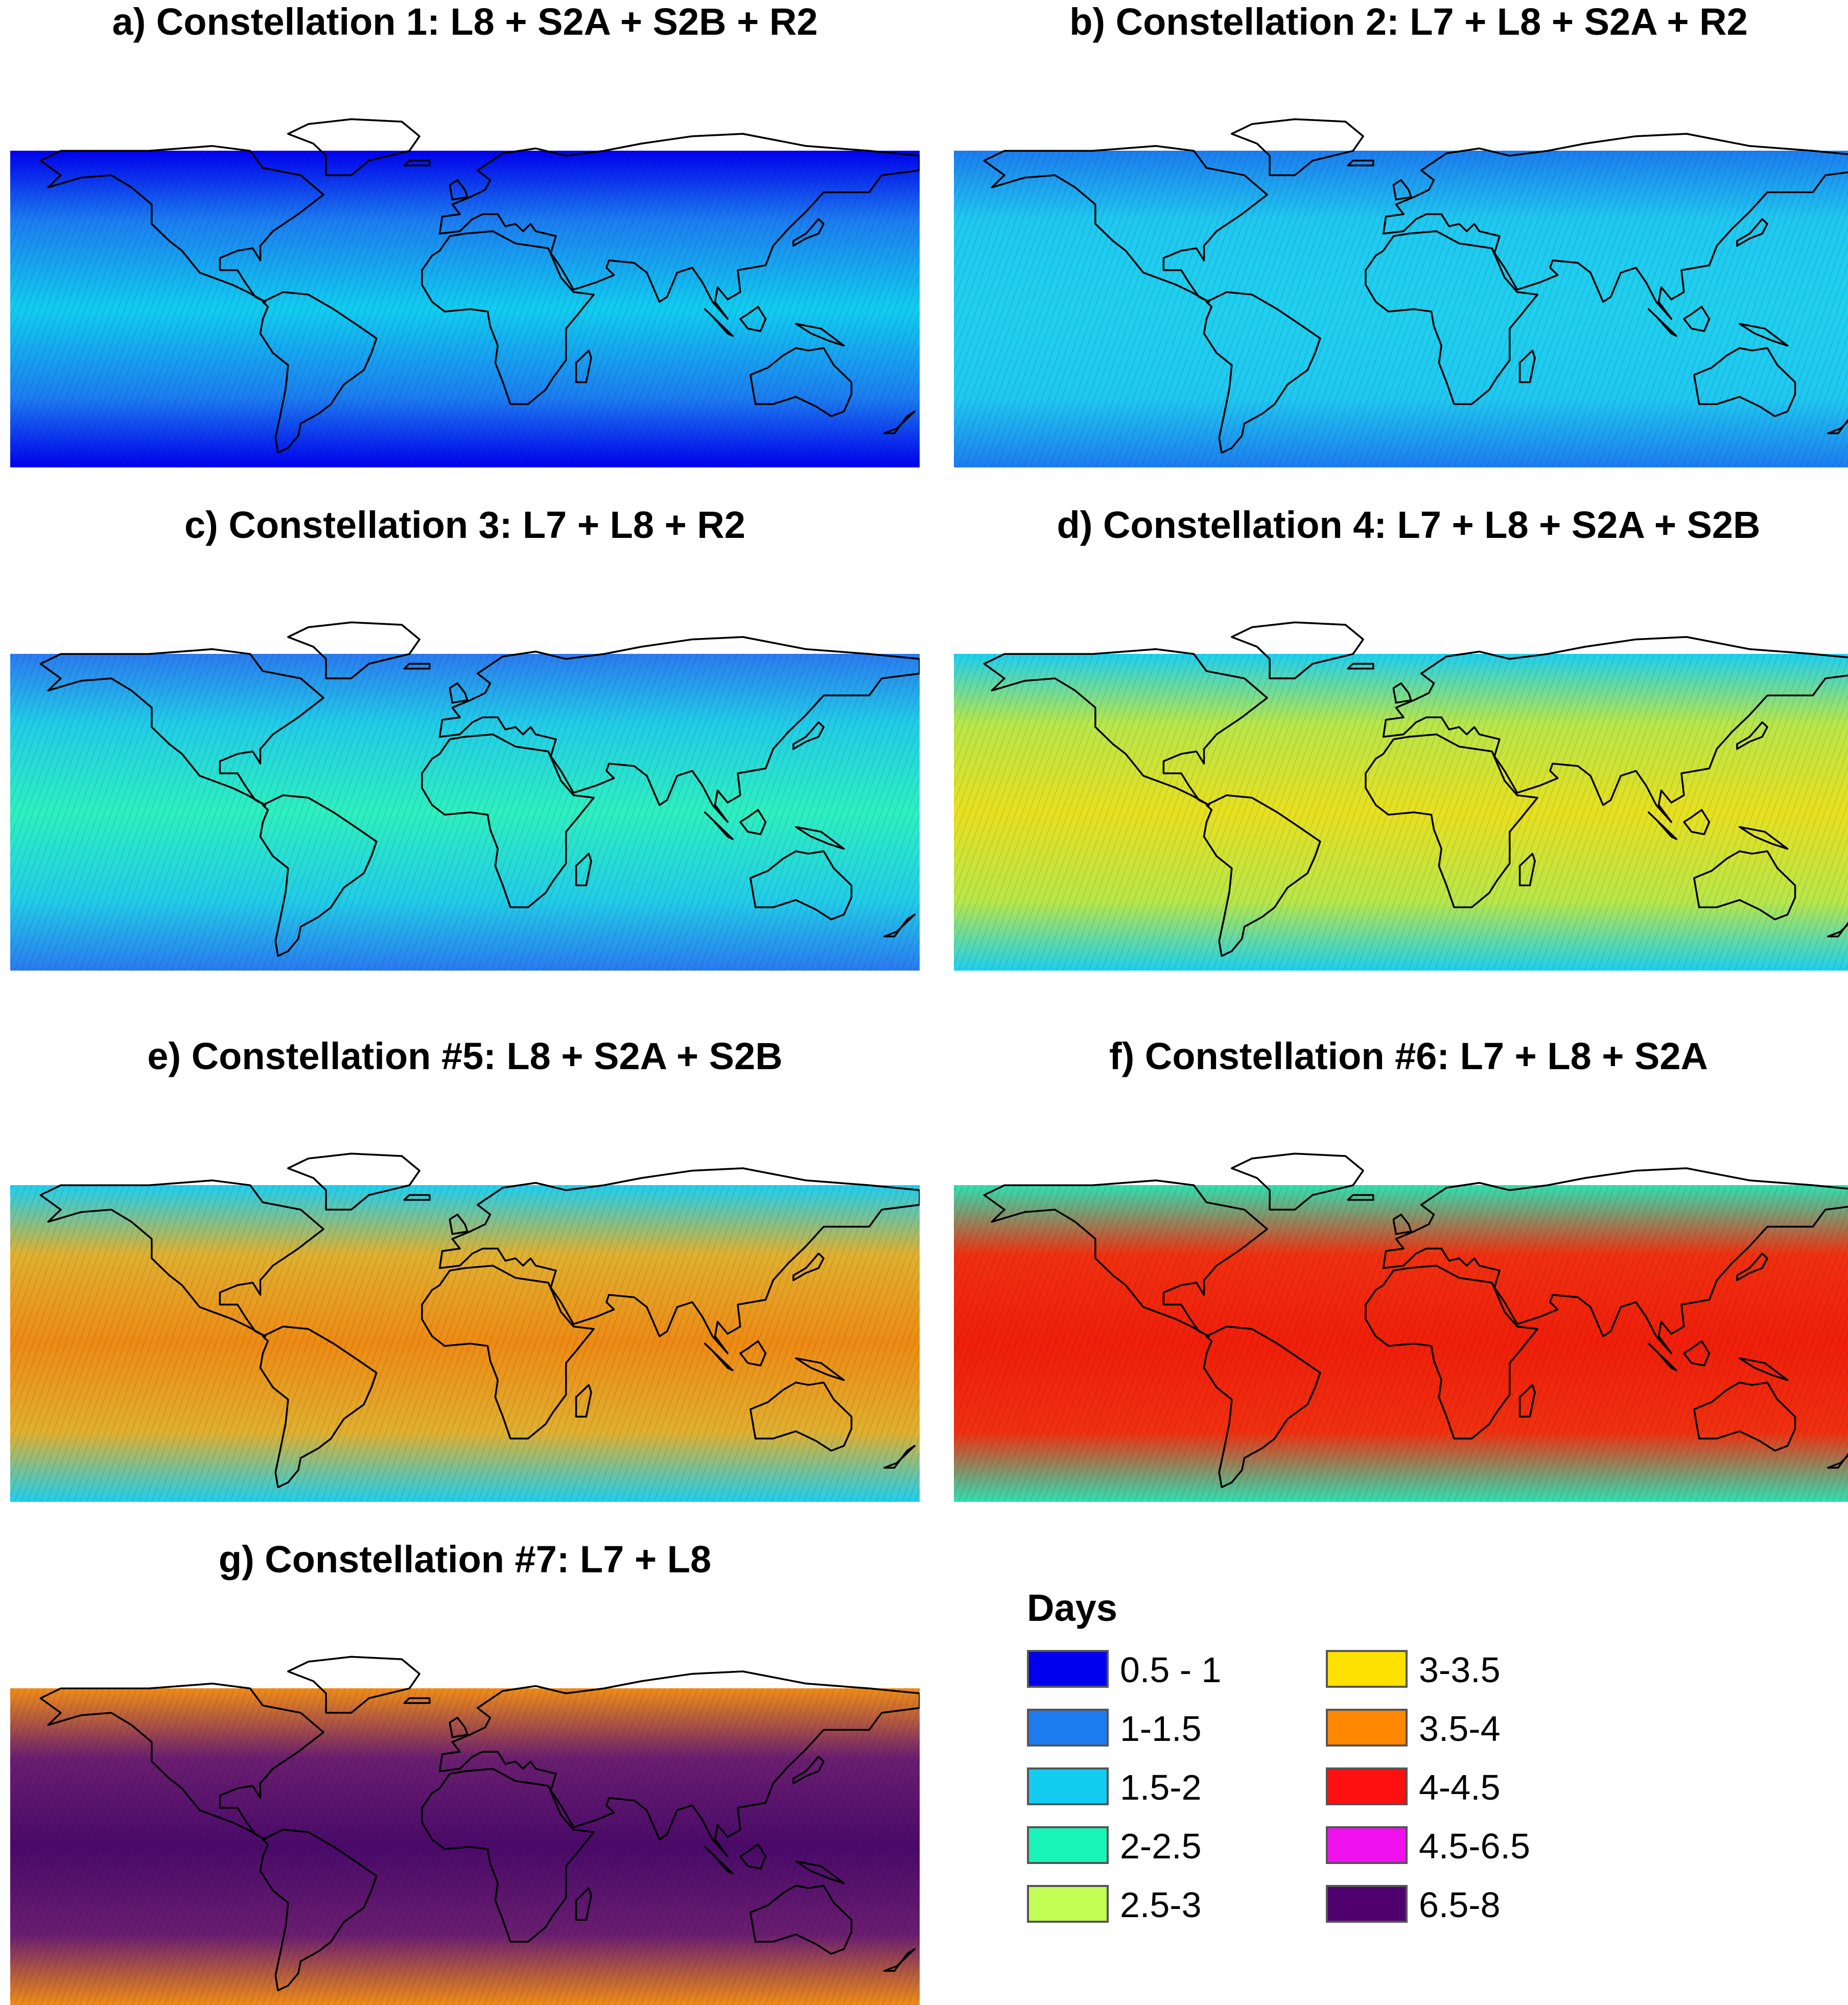 This screenshot has height=2005, width=1848. What do you see at coordinates (1072, 1608) in the screenshot?
I see `legend-title: Days` at bounding box center [1072, 1608].